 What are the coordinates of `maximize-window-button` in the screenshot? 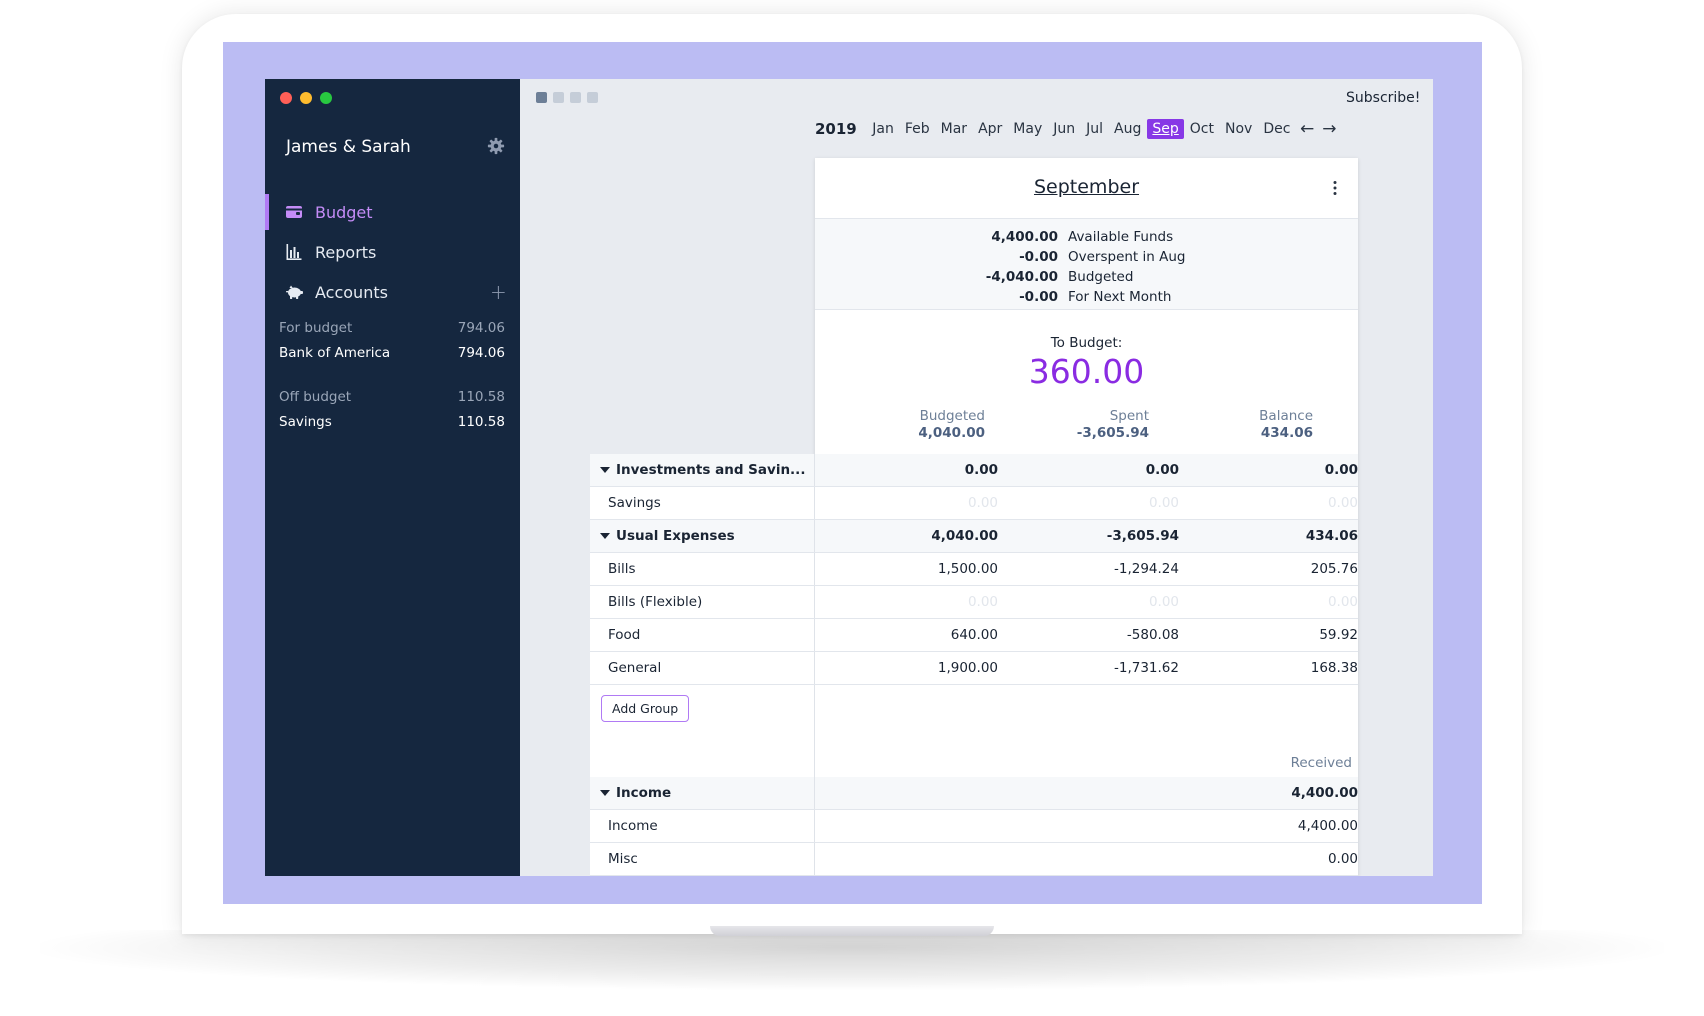 It's located at (326, 98).